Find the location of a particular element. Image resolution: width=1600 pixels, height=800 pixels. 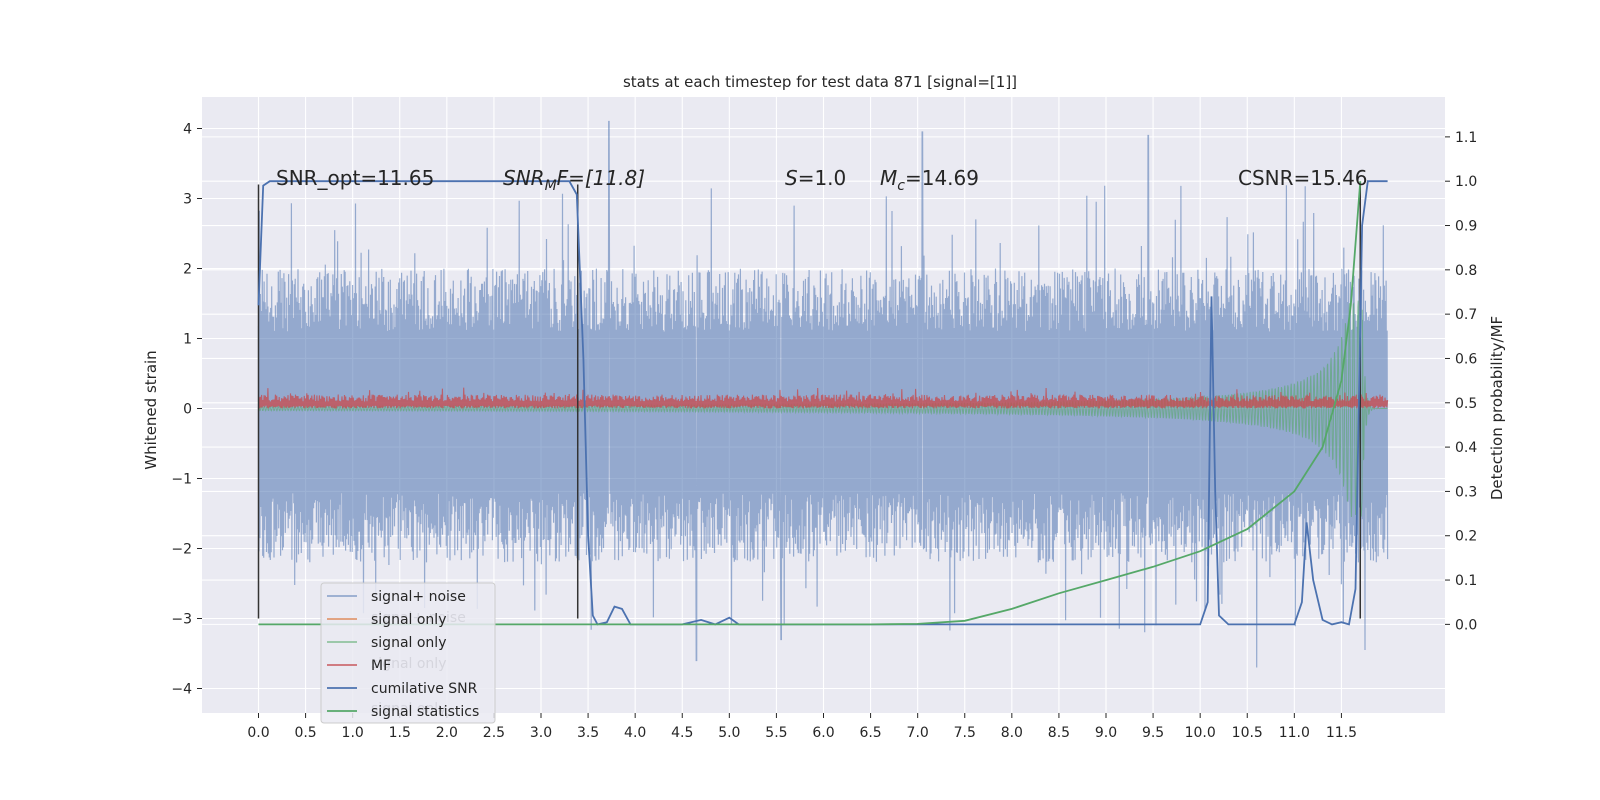

legend-ghost-label-0: signal+ noise is located at coordinates (418, 618).